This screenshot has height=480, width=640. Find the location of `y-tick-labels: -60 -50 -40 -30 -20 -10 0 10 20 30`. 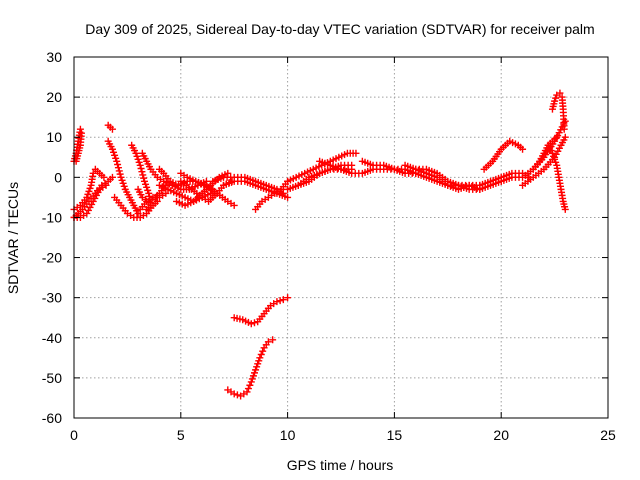

y-tick-labels: -60 -50 -40 -30 -20 -10 0 10 20 30 is located at coordinates (52, 237).